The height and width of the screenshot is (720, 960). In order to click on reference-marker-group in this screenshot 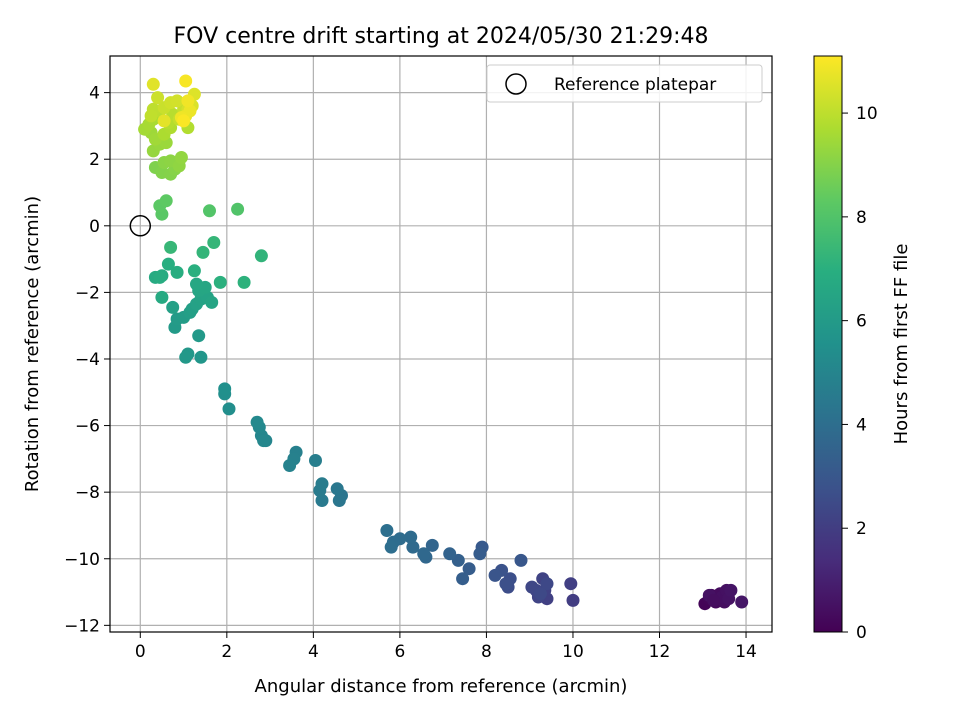, I will do `click(140, 226)`.